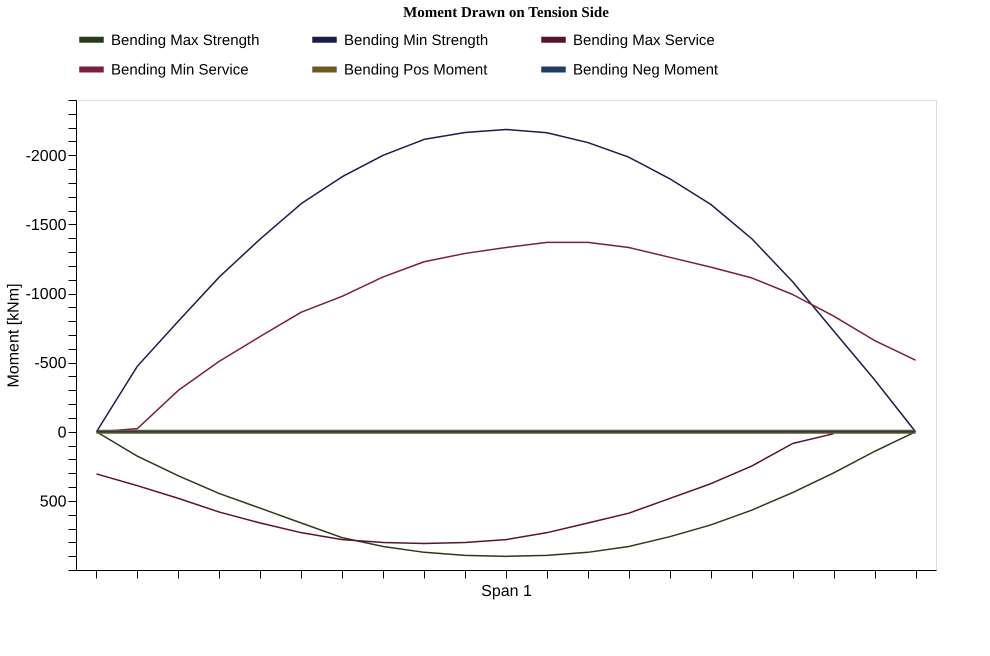  Describe the element at coordinates (46, 295) in the screenshot. I see `y-tick-label: -1000` at that location.